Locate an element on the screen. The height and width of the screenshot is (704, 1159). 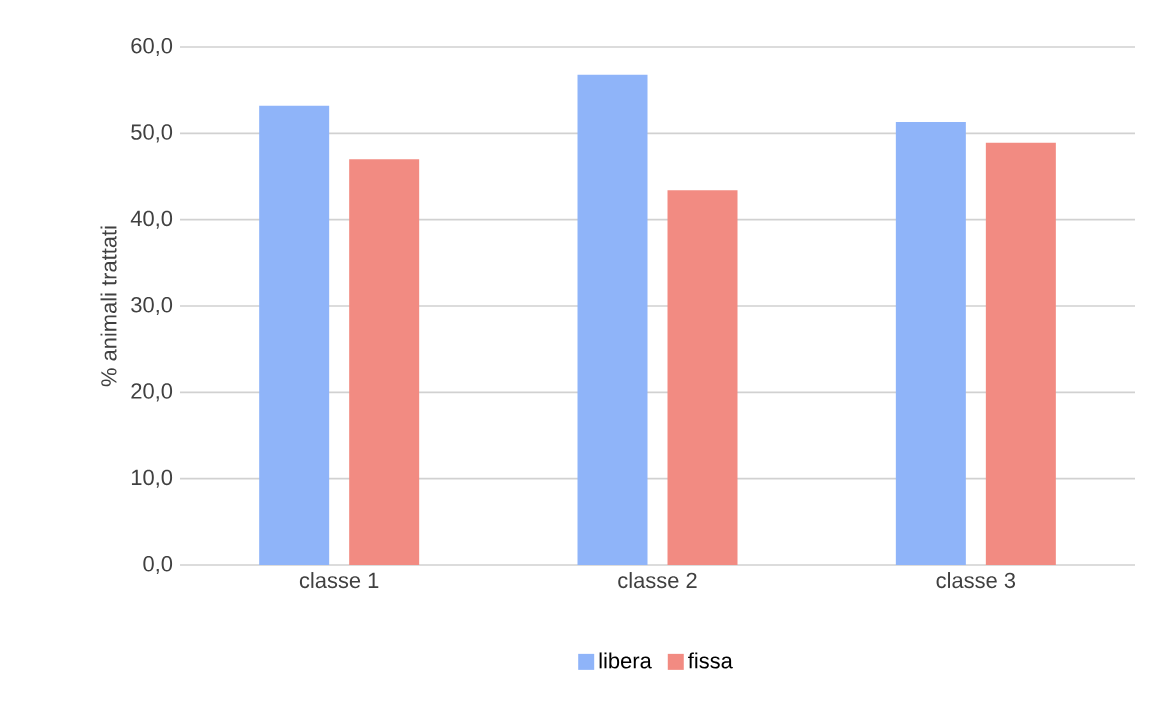
y-tick-label: 0,0 is located at coordinates (158, 565).